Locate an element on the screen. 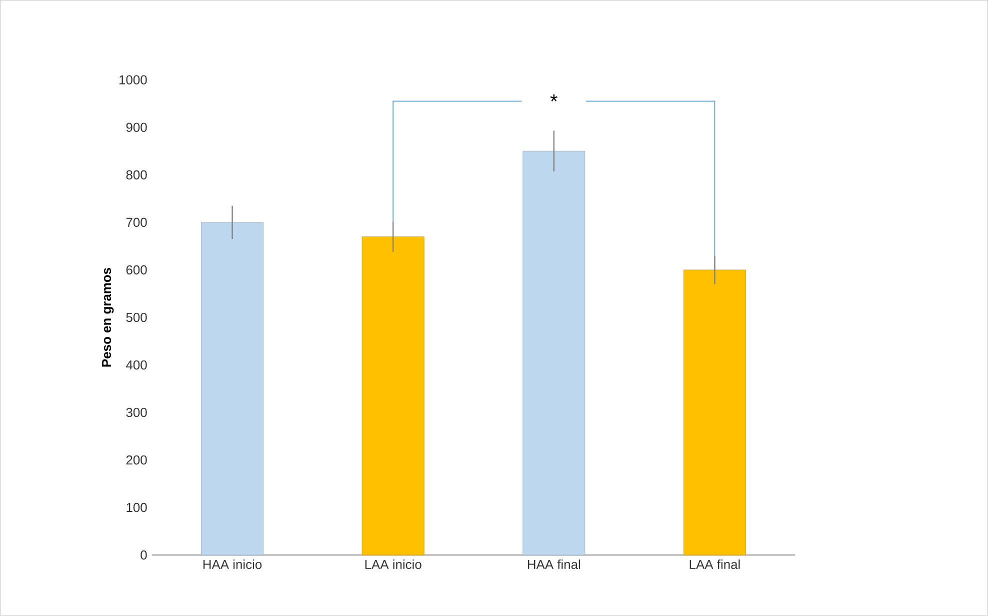 Image resolution: width=988 pixels, height=616 pixels. y-tick-label: 800 is located at coordinates (136, 175).